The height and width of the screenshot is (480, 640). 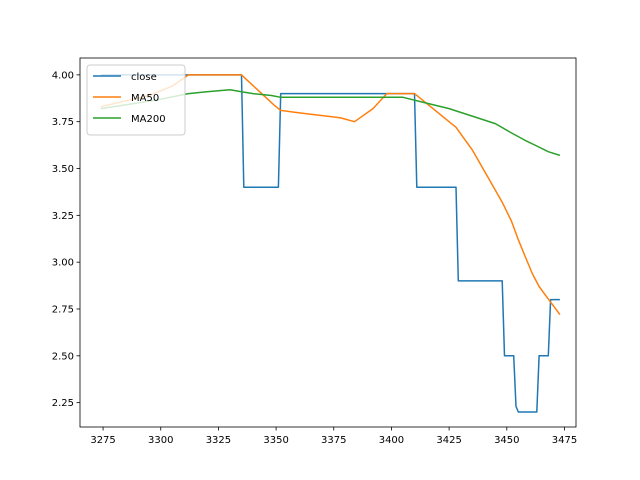 What do you see at coordinates (148, 119) in the screenshot?
I see `legend-label-ma200: MA200` at bounding box center [148, 119].